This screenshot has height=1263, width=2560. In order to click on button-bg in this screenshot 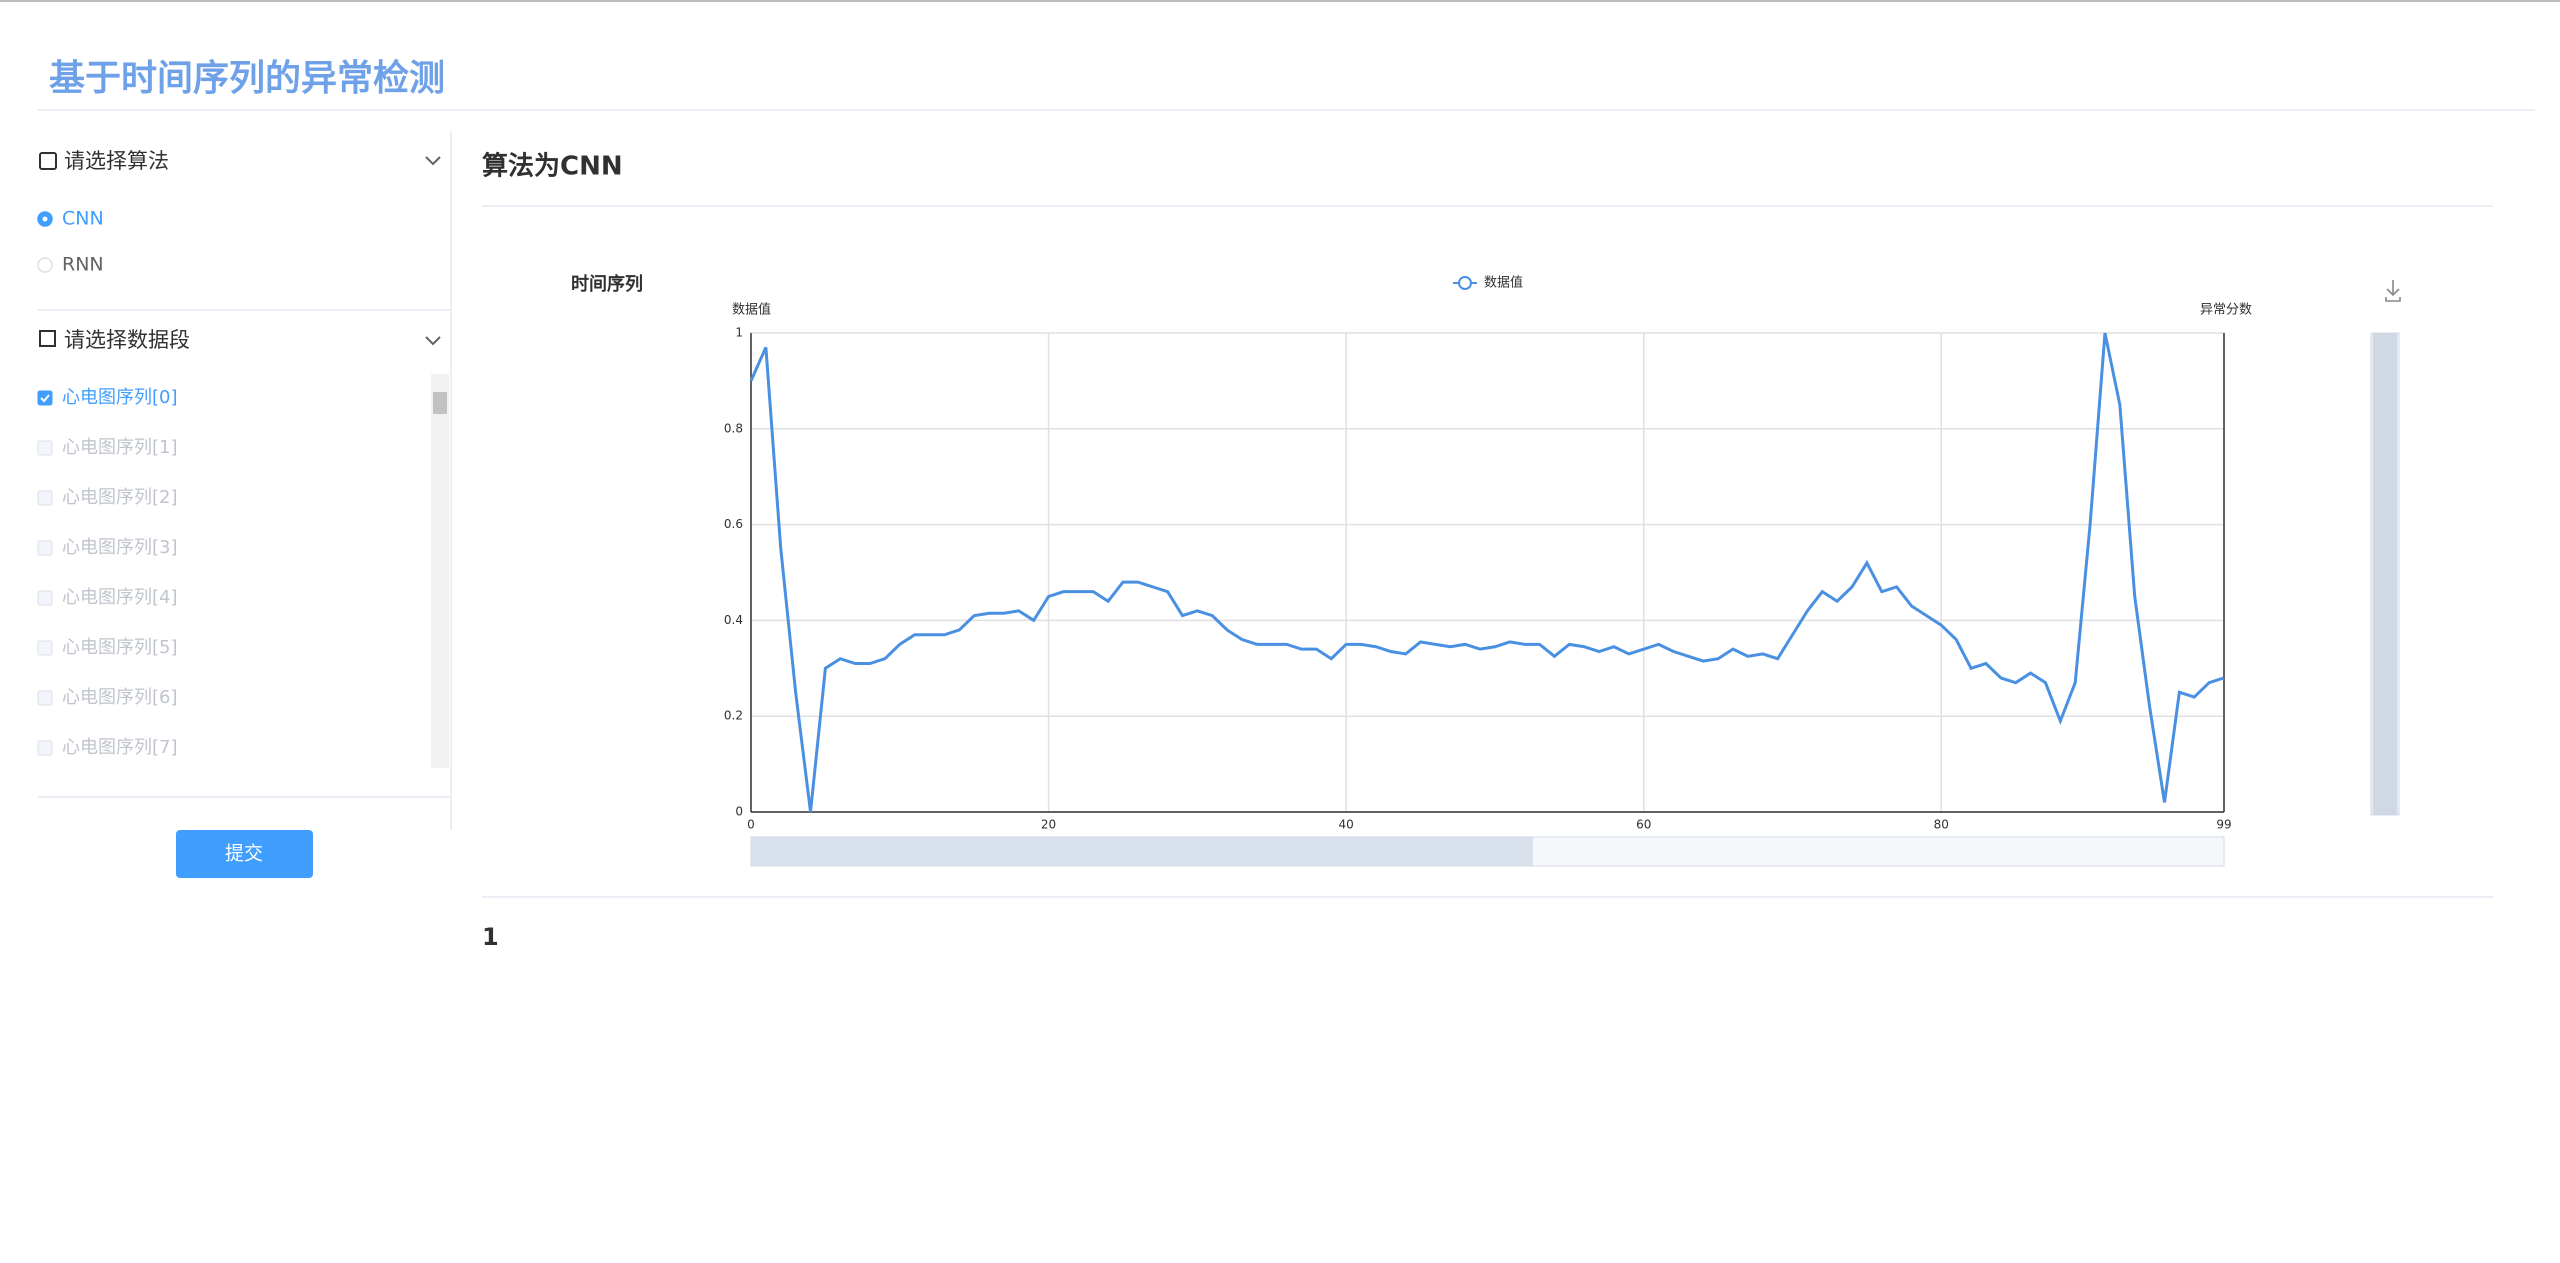, I will do `click(244, 854)`.